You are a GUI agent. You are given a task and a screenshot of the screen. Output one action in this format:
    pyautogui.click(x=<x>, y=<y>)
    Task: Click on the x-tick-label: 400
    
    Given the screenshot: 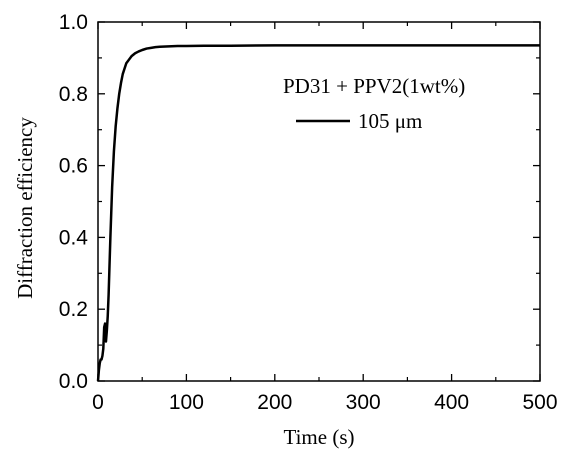 What is the action you would take?
    pyautogui.click(x=451, y=402)
    